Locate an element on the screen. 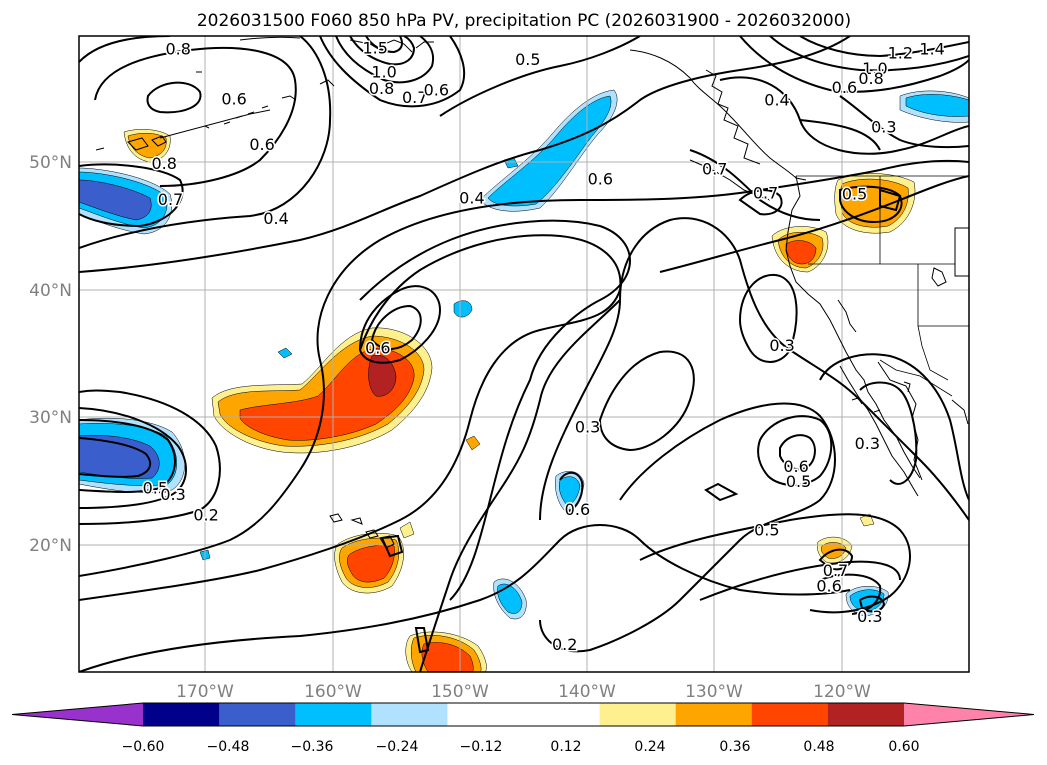  colorbar-tick-label: 0.48 is located at coordinates (818, 747).